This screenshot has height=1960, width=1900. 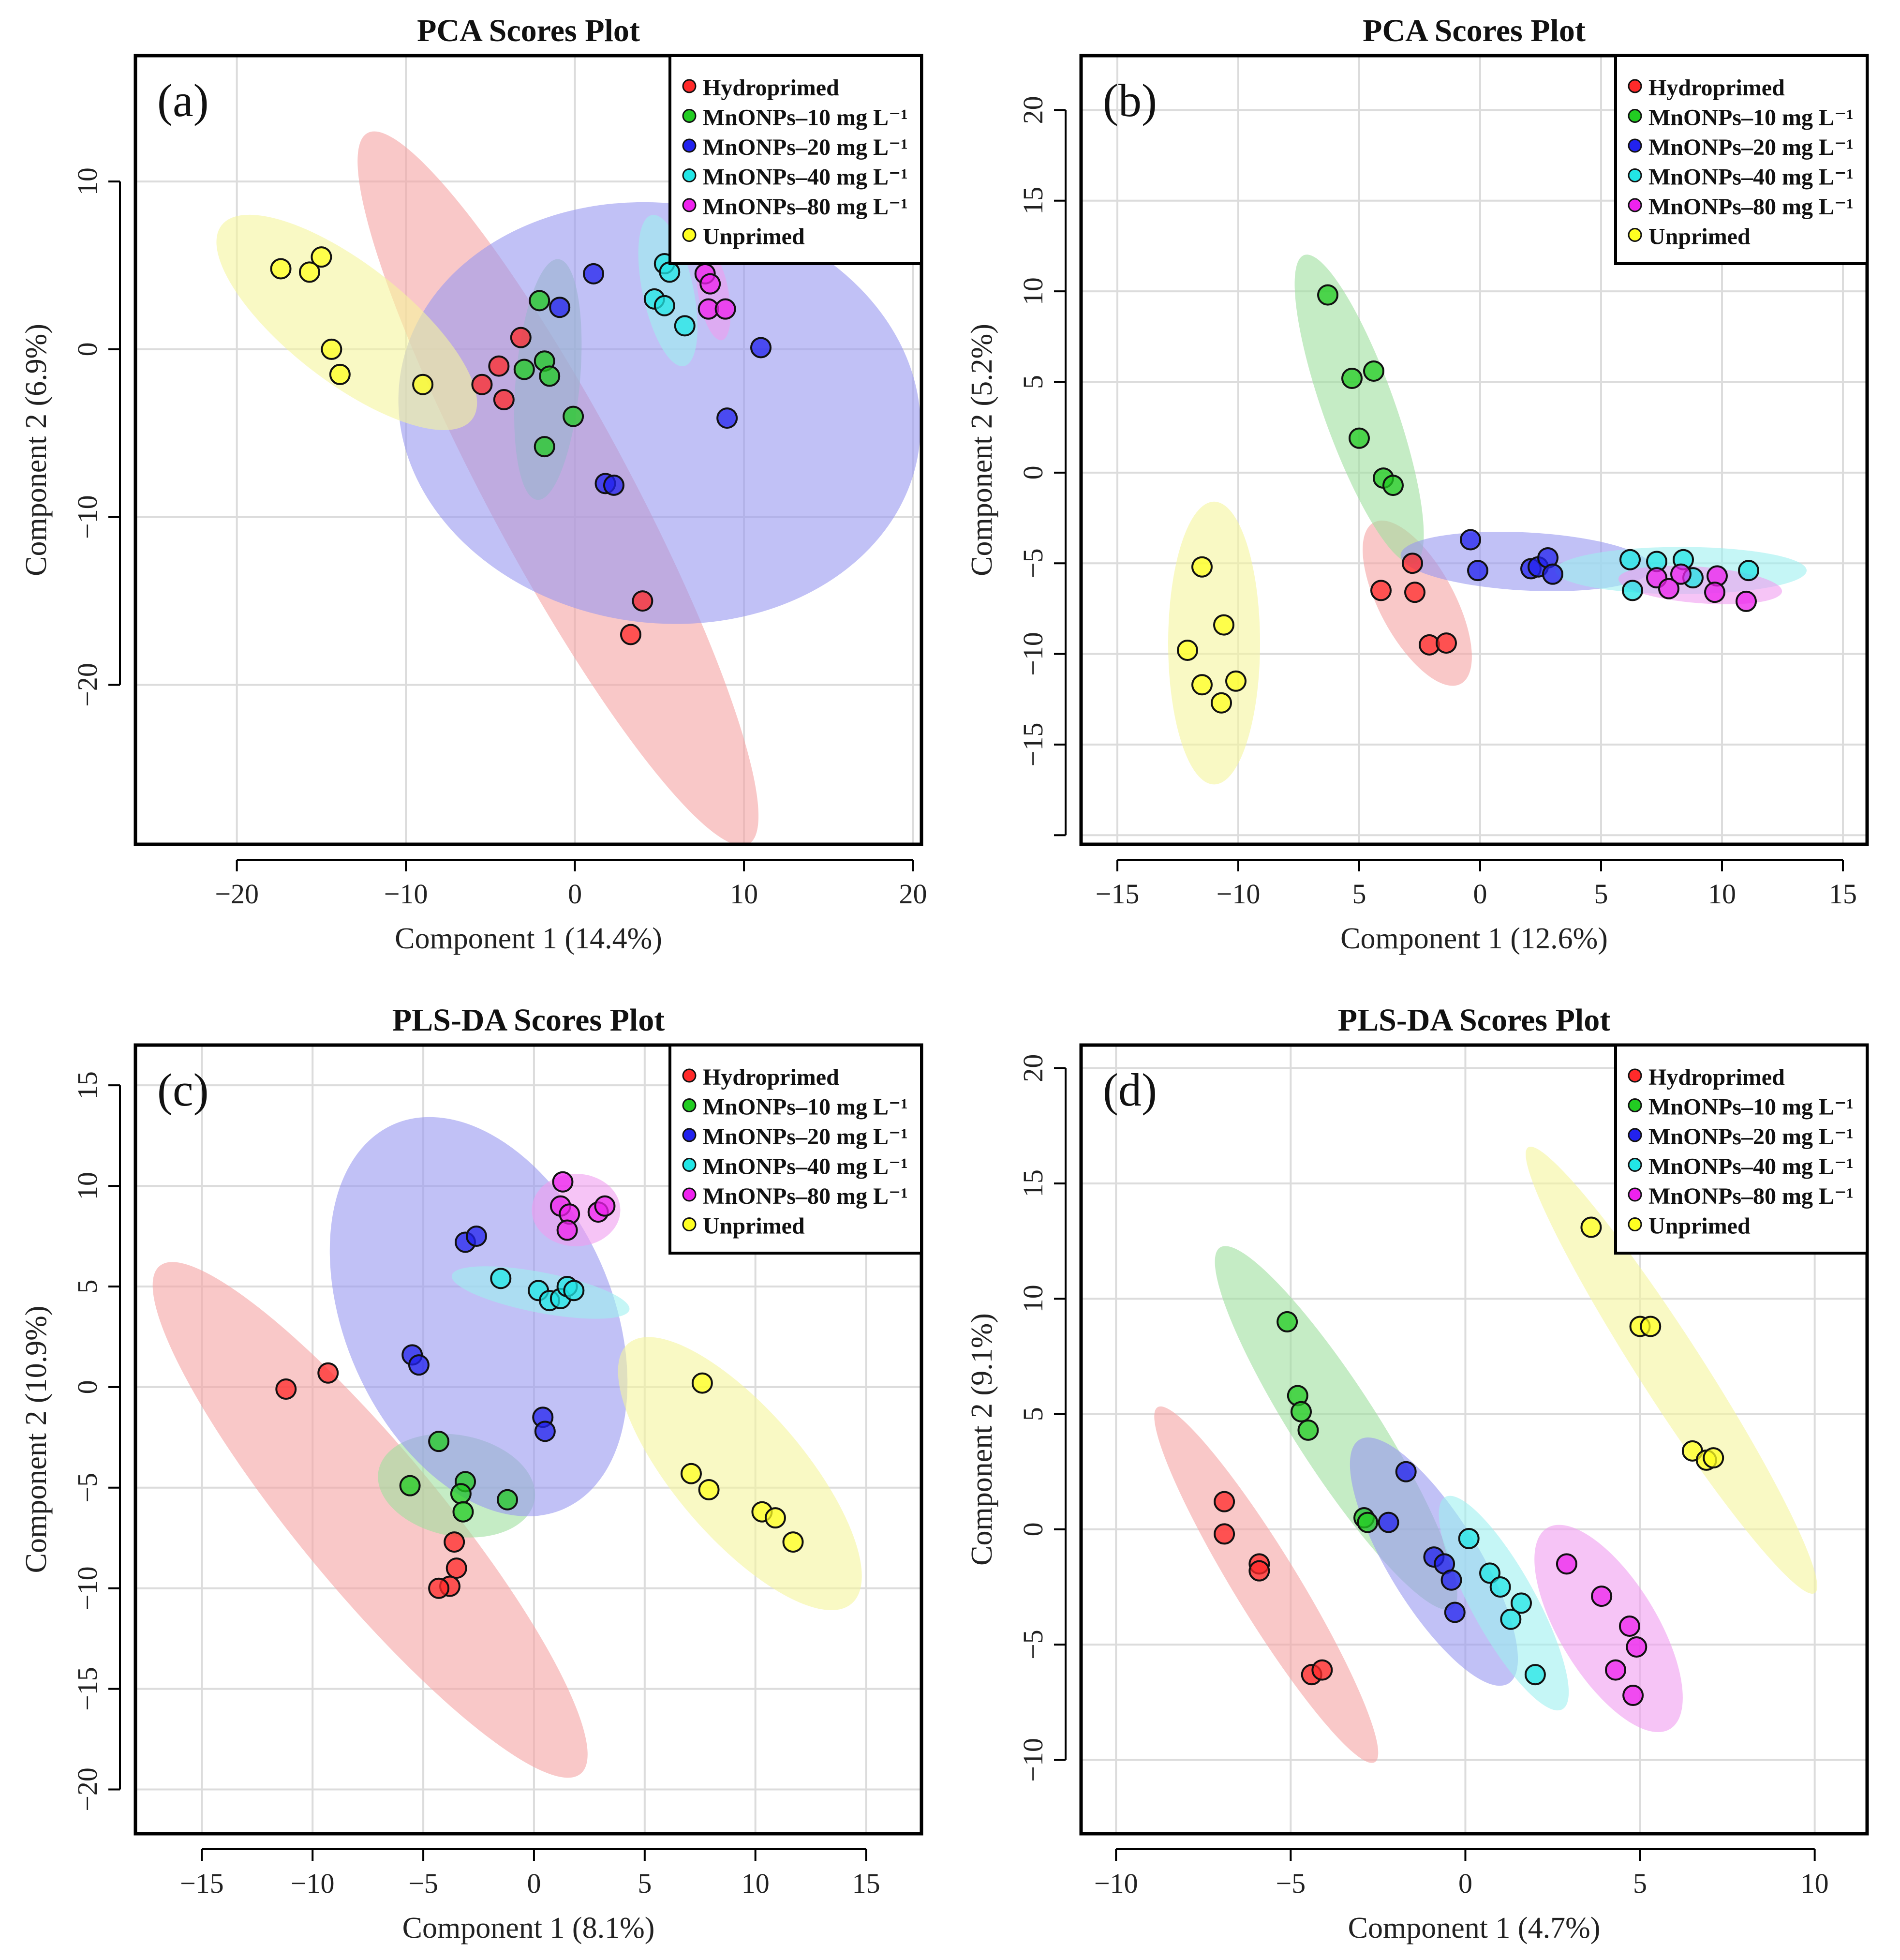 I want to click on y-tick-label: 0, so click(x=1033, y=472).